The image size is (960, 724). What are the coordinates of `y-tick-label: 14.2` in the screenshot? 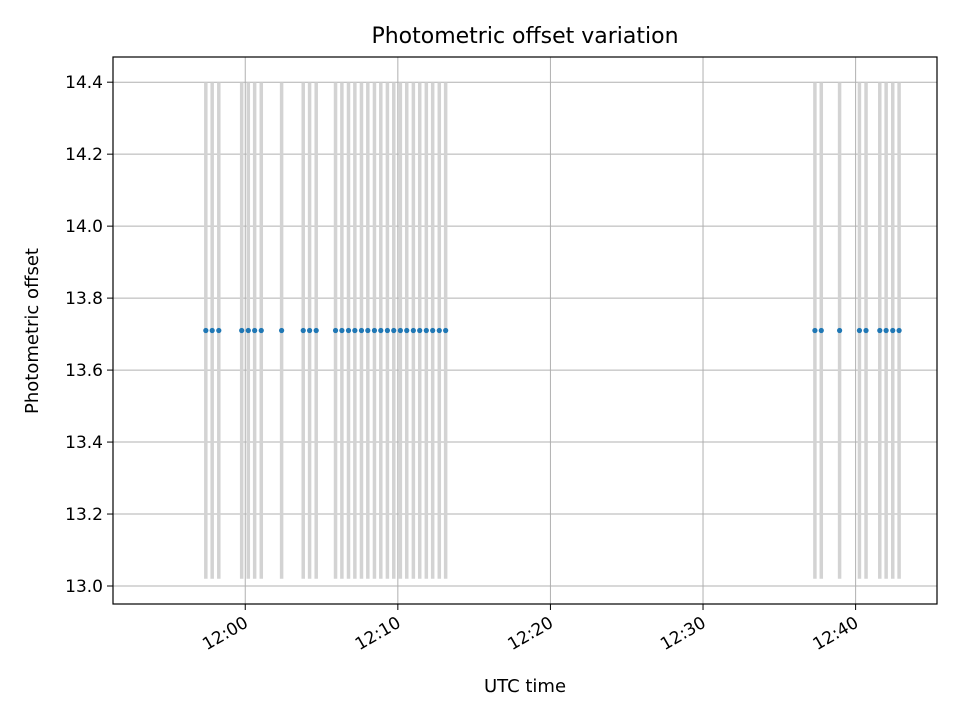 It's located at (84, 155).